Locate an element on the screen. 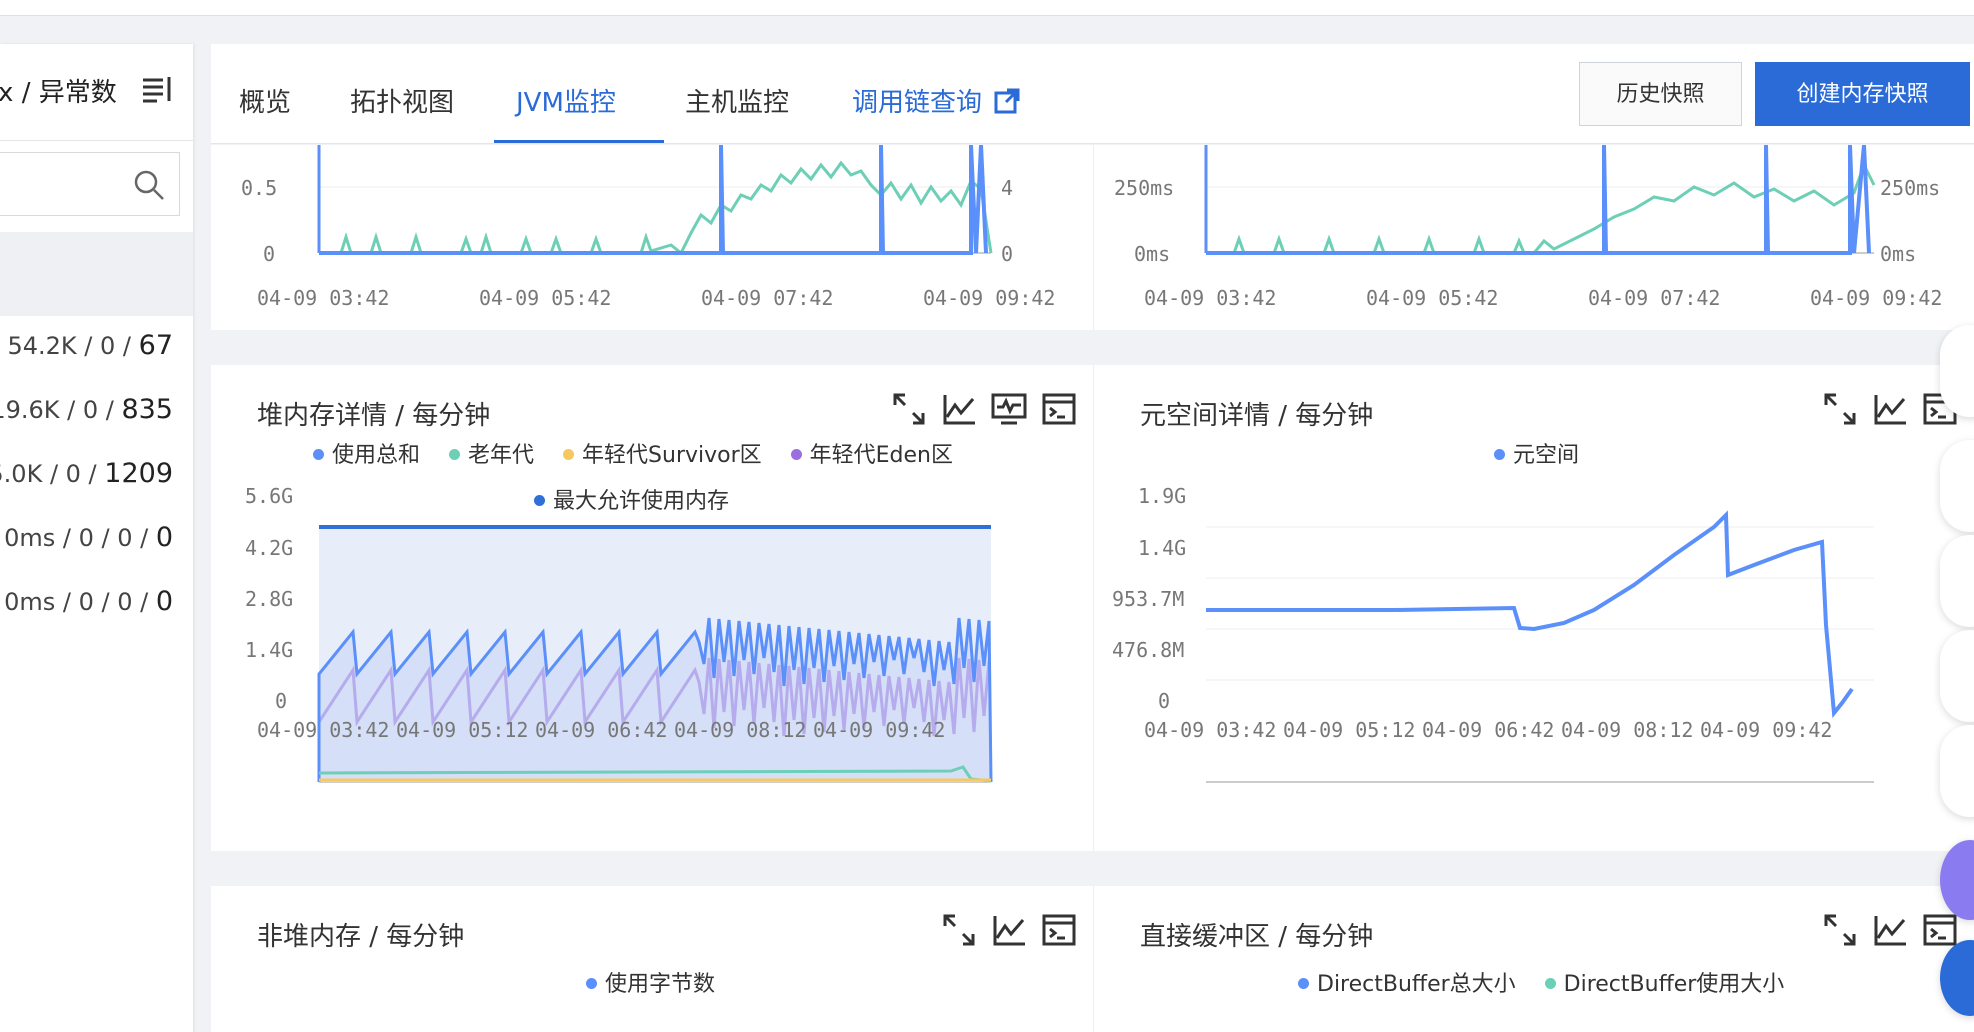 The image size is (1974, 1032). list-header-label: x / 异常数 is located at coordinates (58, 93).